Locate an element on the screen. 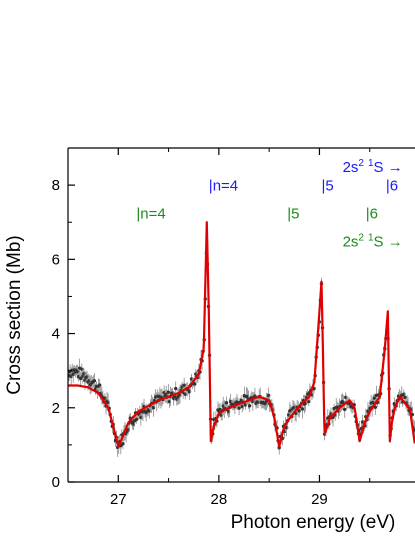  x-tick-label: 27 is located at coordinates (118, 499).